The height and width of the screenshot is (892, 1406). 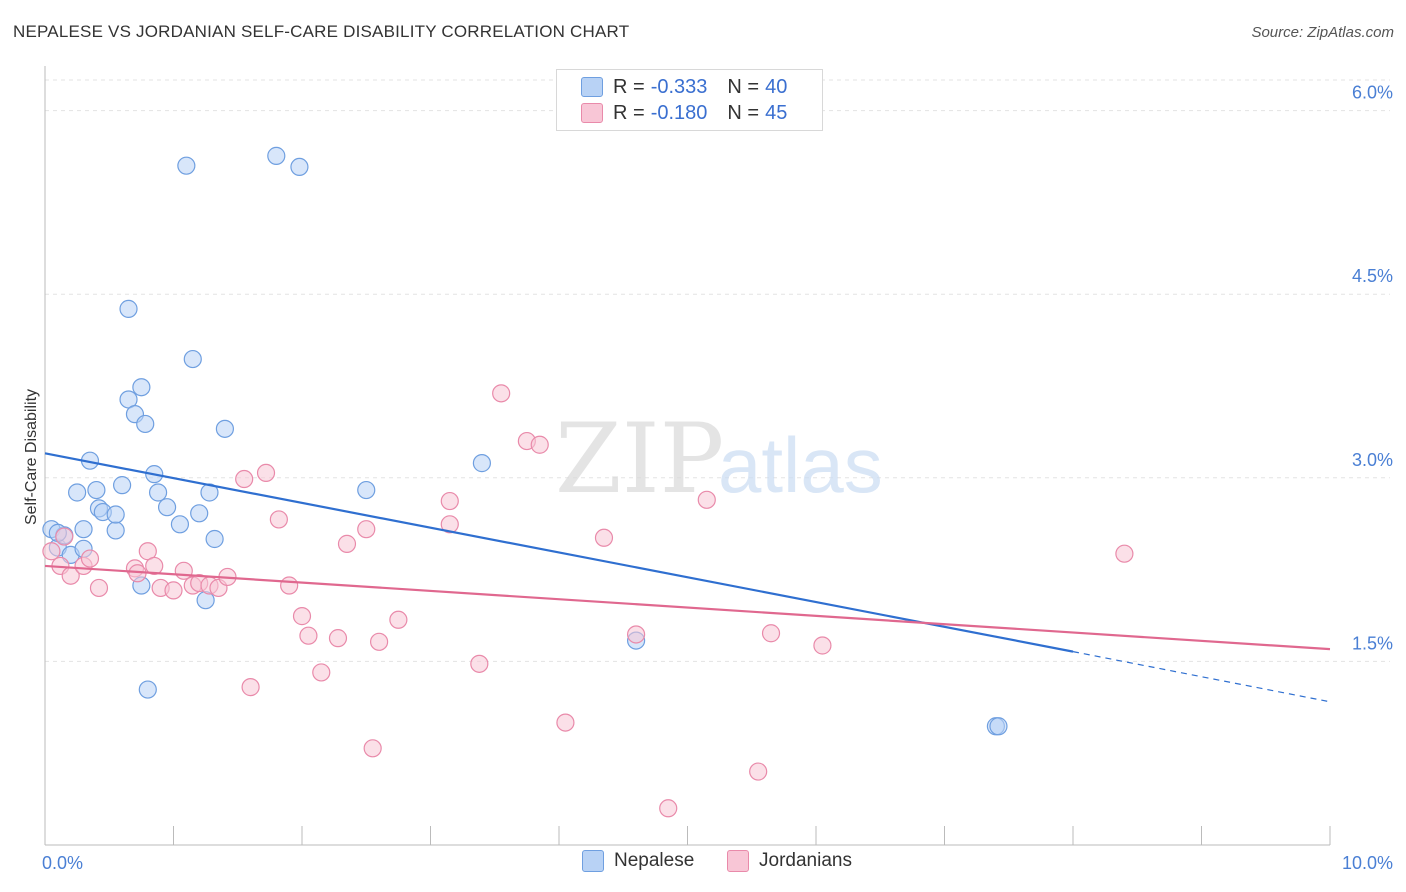 What do you see at coordinates (1201, 677) in the screenshot?
I see `nepalese-trend-extension` at bounding box center [1201, 677].